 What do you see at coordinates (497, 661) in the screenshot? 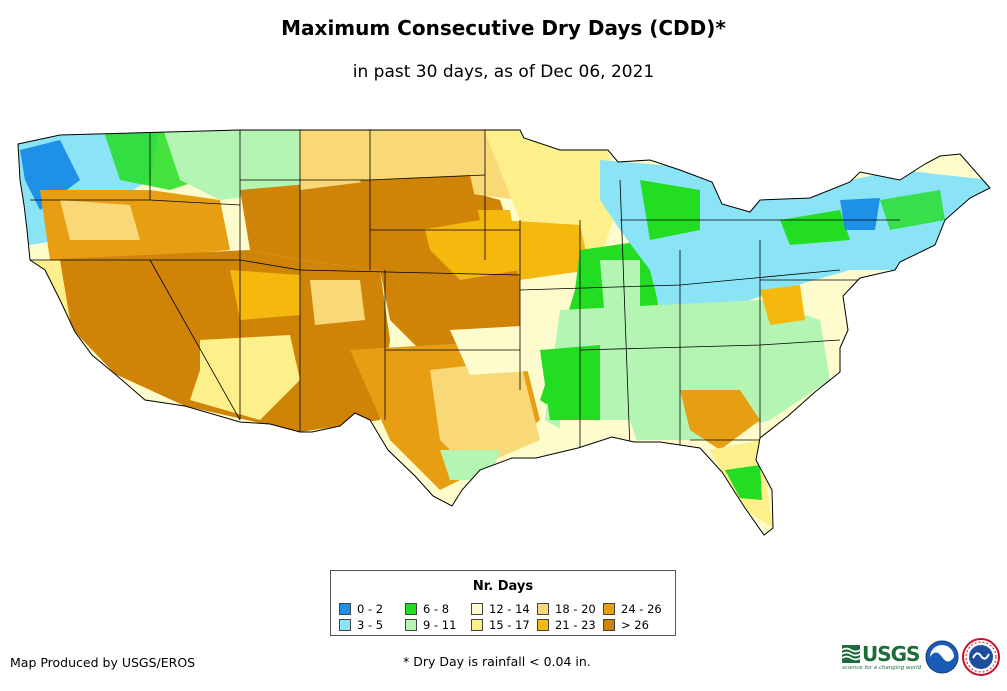
I see `dry-day-footnote: * Dry Day is rainfall < 0.04 in.` at bounding box center [497, 661].